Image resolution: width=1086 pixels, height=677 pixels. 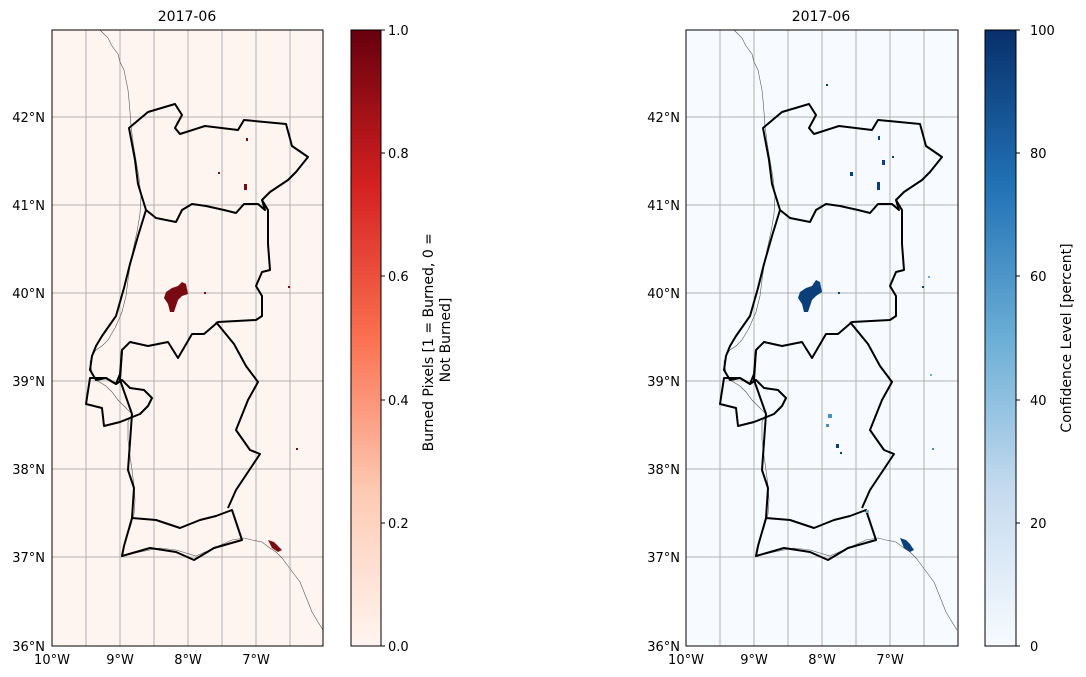 What do you see at coordinates (1038, 401) in the screenshot?
I see `colorbar-tick: 40` at bounding box center [1038, 401].